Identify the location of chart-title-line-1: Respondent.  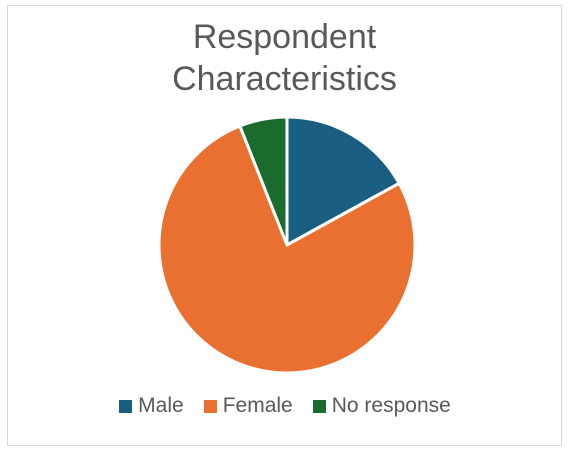
(284, 37).